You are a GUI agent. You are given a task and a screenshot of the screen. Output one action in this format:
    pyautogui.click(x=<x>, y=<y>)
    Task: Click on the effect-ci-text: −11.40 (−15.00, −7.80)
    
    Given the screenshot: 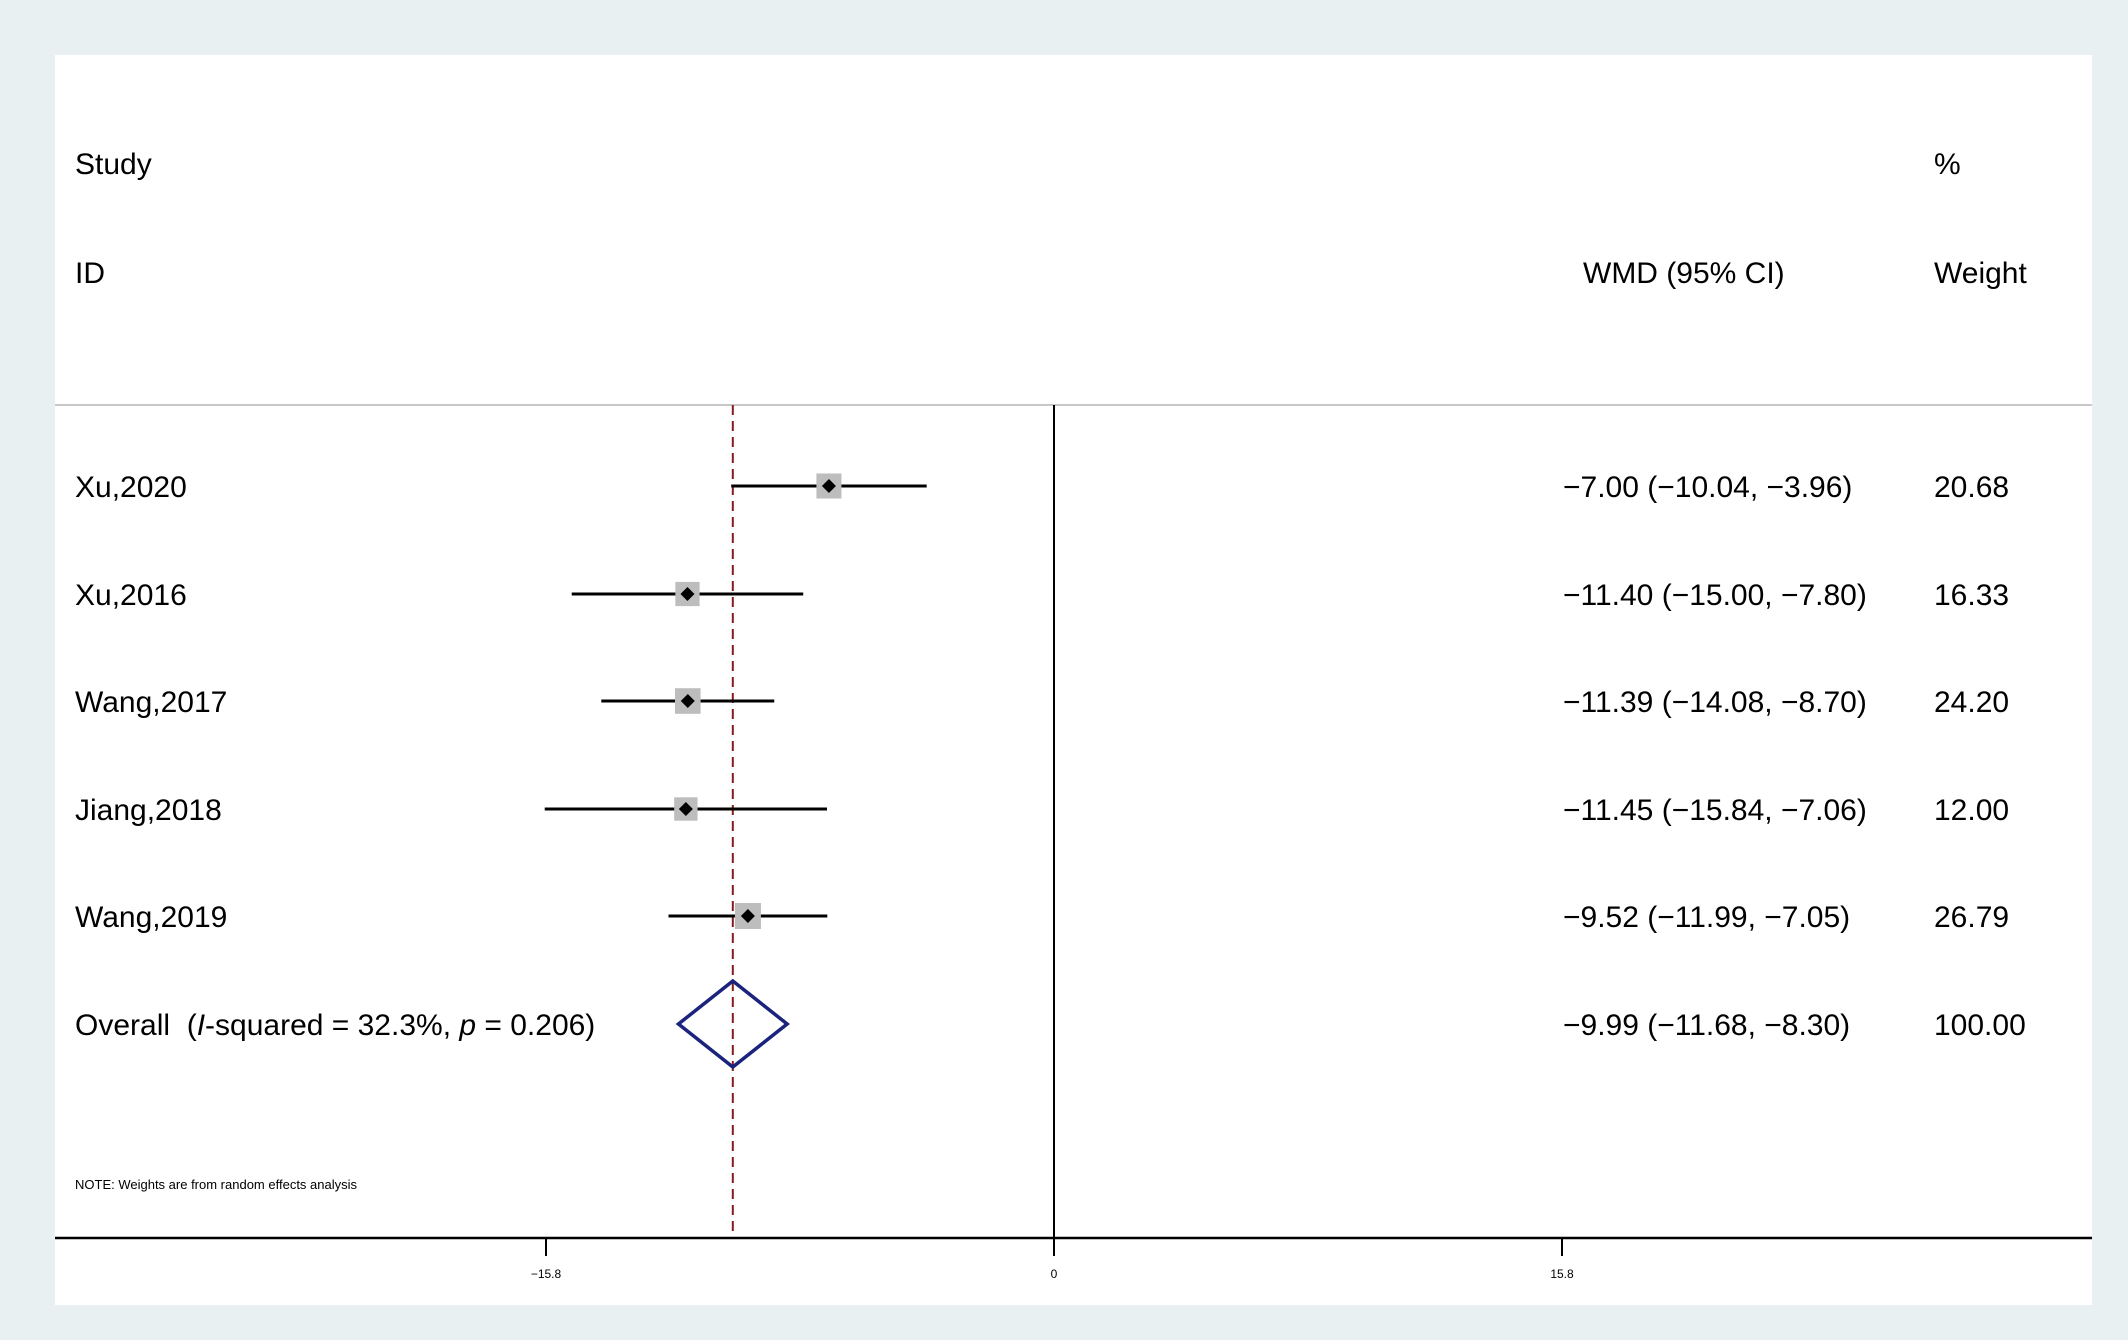 What is the action you would take?
    pyautogui.click(x=1715, y=595)
    